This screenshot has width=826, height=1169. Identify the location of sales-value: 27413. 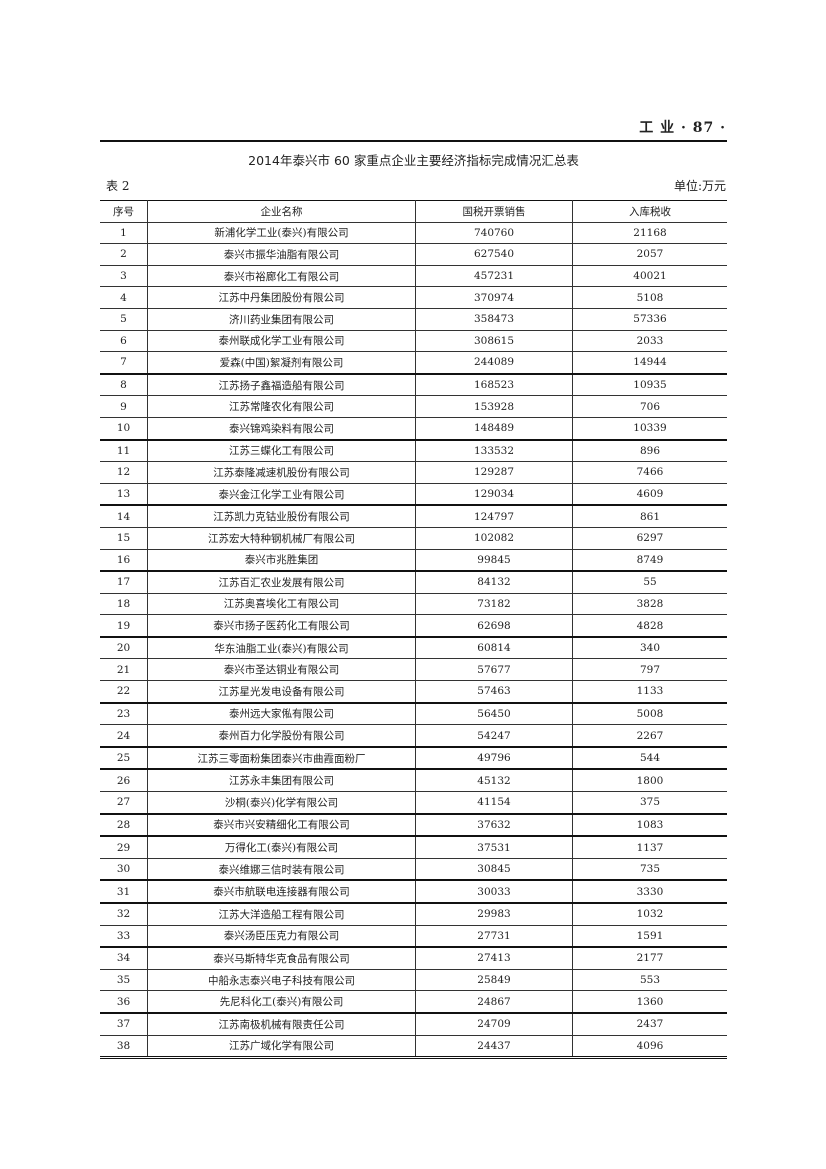
(494, 958).